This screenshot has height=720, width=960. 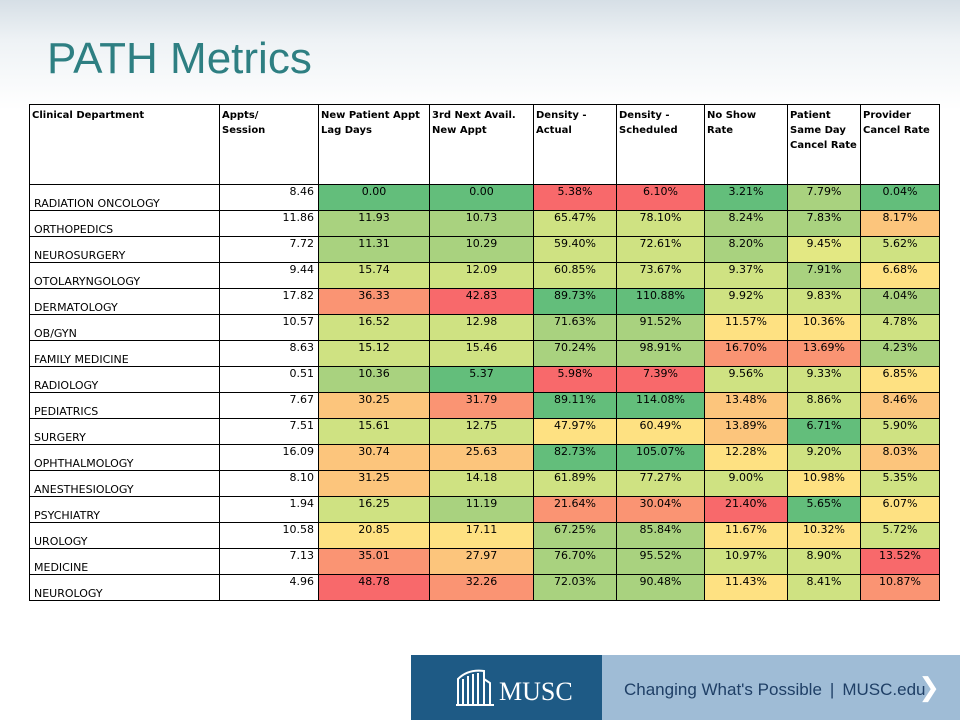 What do you see at coordinates (575, 431) in the screenshot?
I see `metric-cell: 47.97%` at bounding box center [575, 431].